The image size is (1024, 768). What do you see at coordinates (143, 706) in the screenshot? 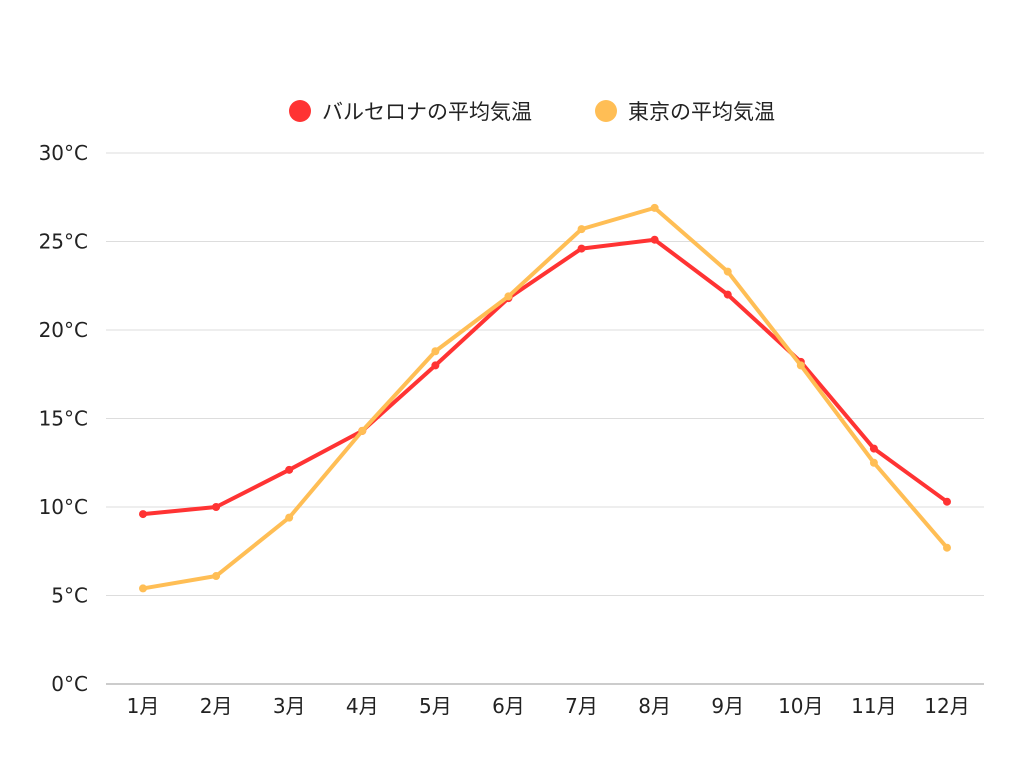
I see `x-tick-label: 1月` at bounding box center [143, 706].